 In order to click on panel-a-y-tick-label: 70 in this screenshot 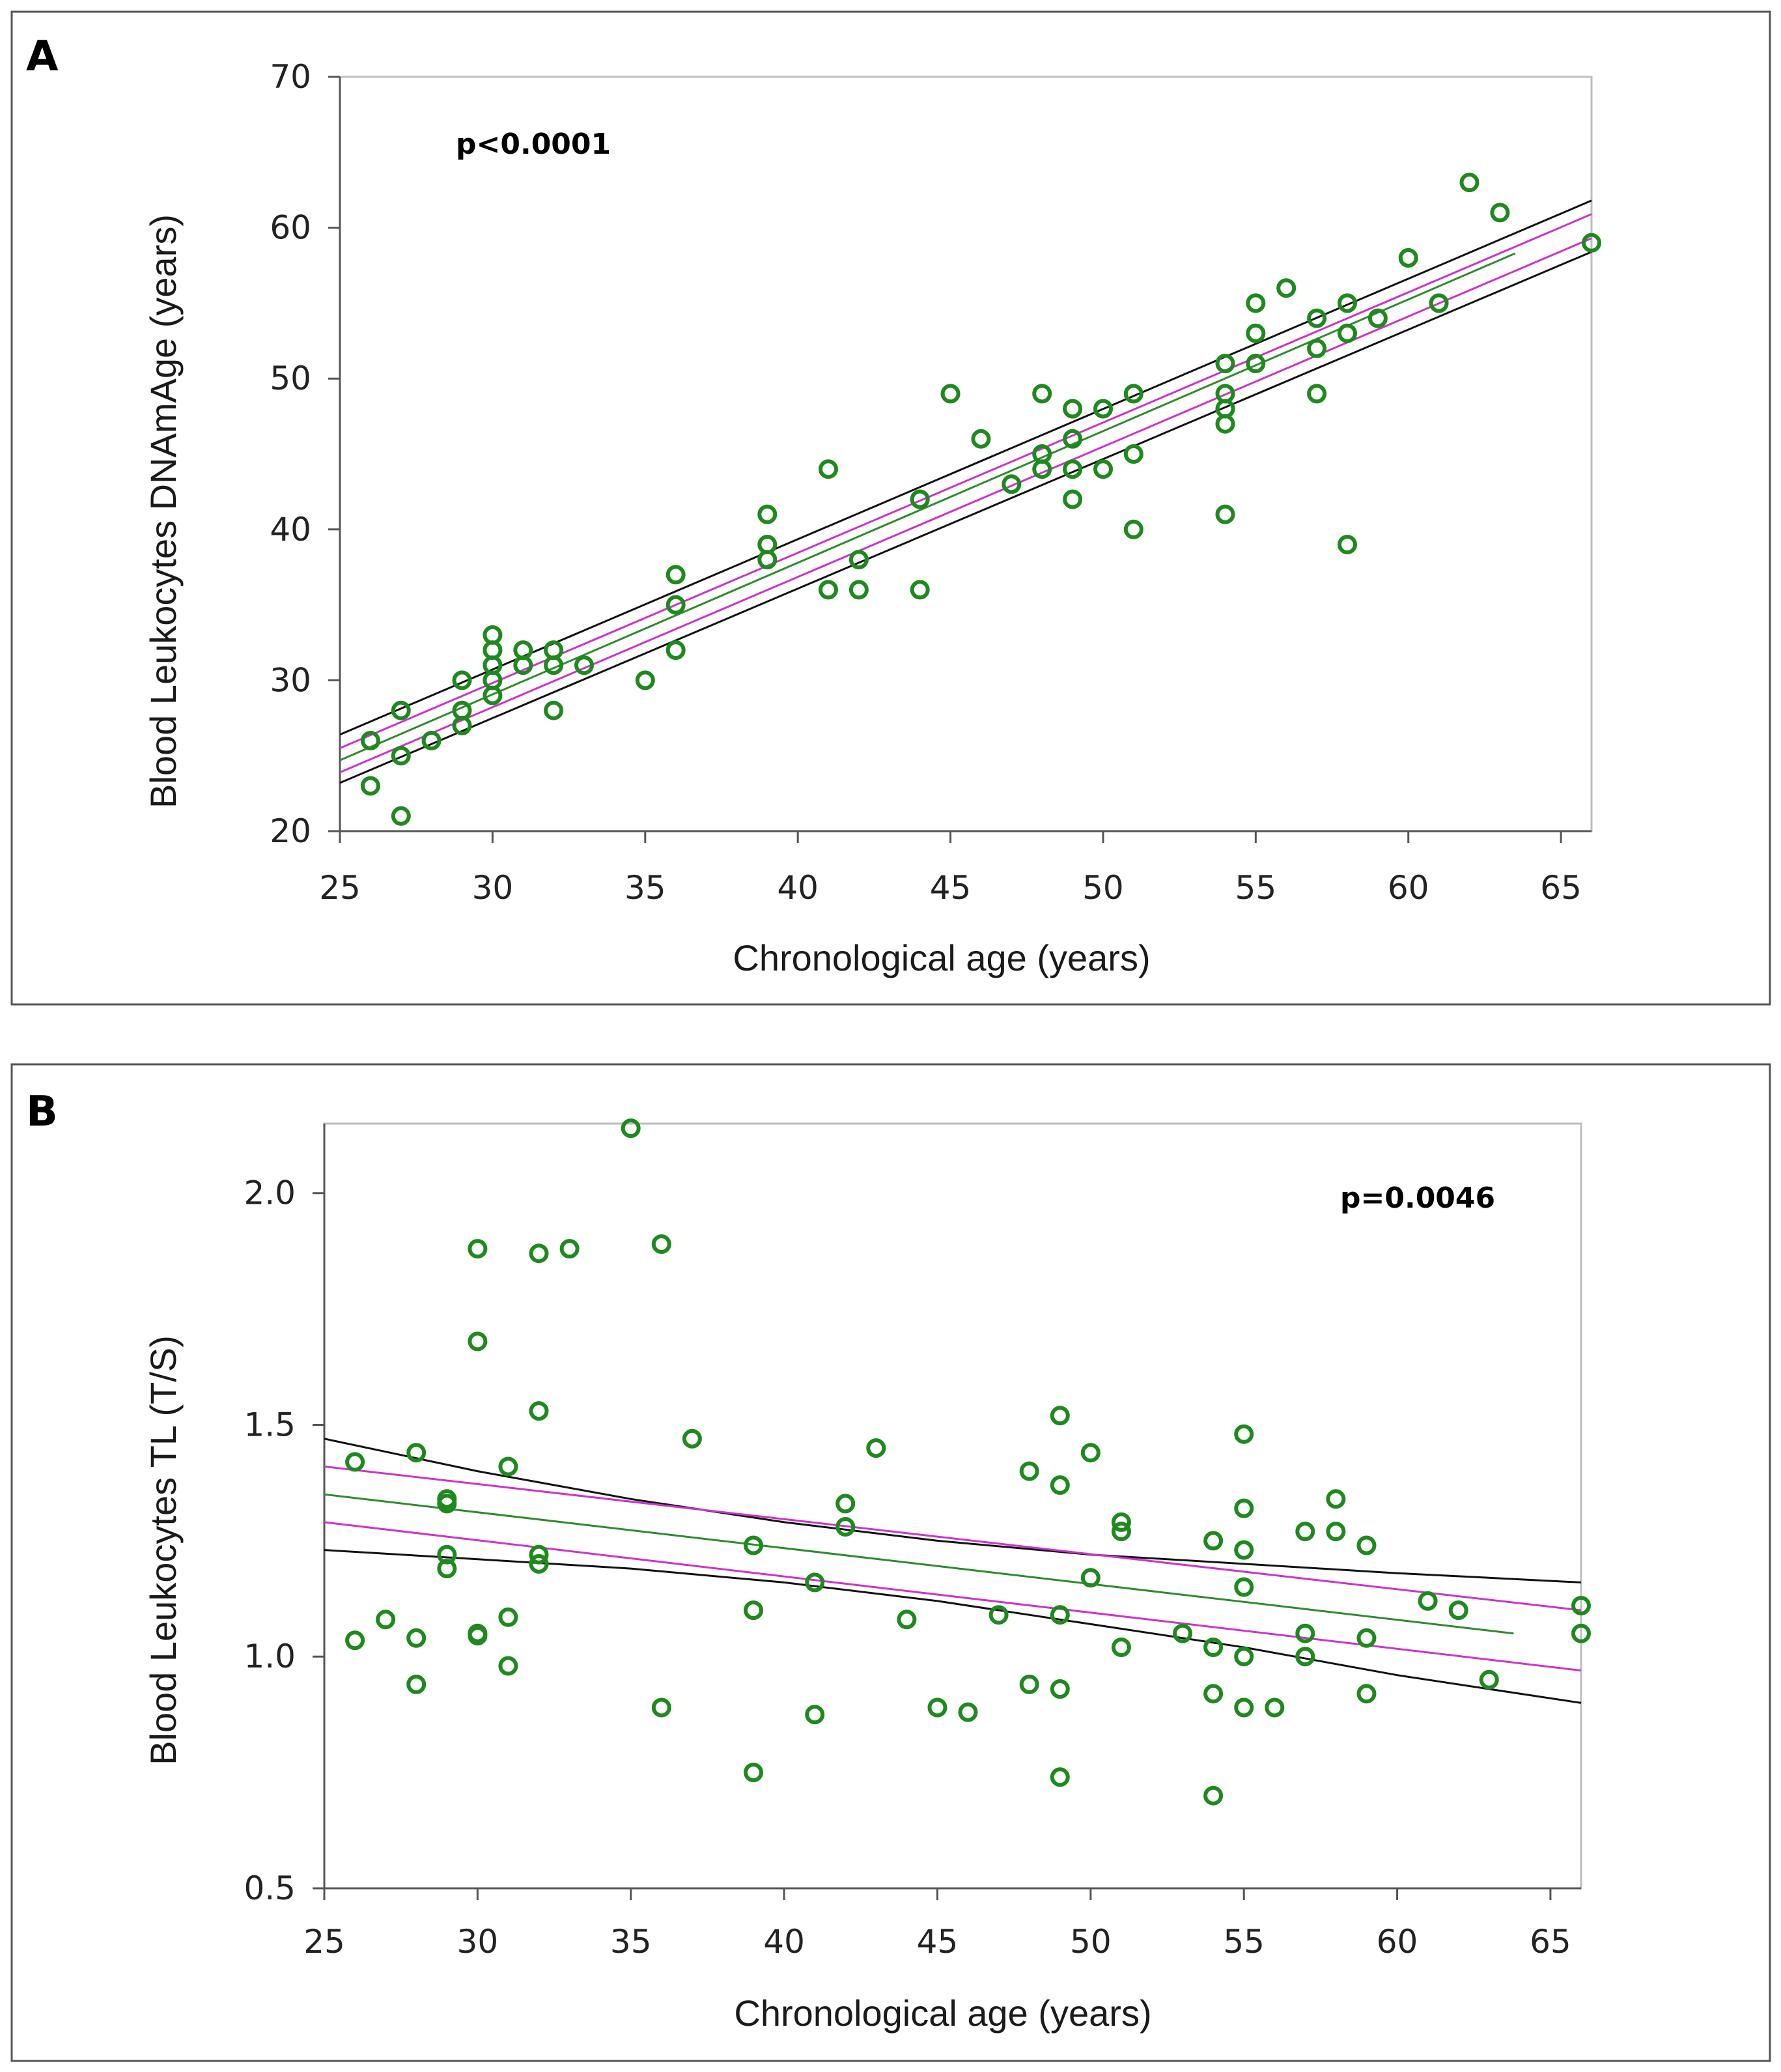, I will do `click(290, 77)`.